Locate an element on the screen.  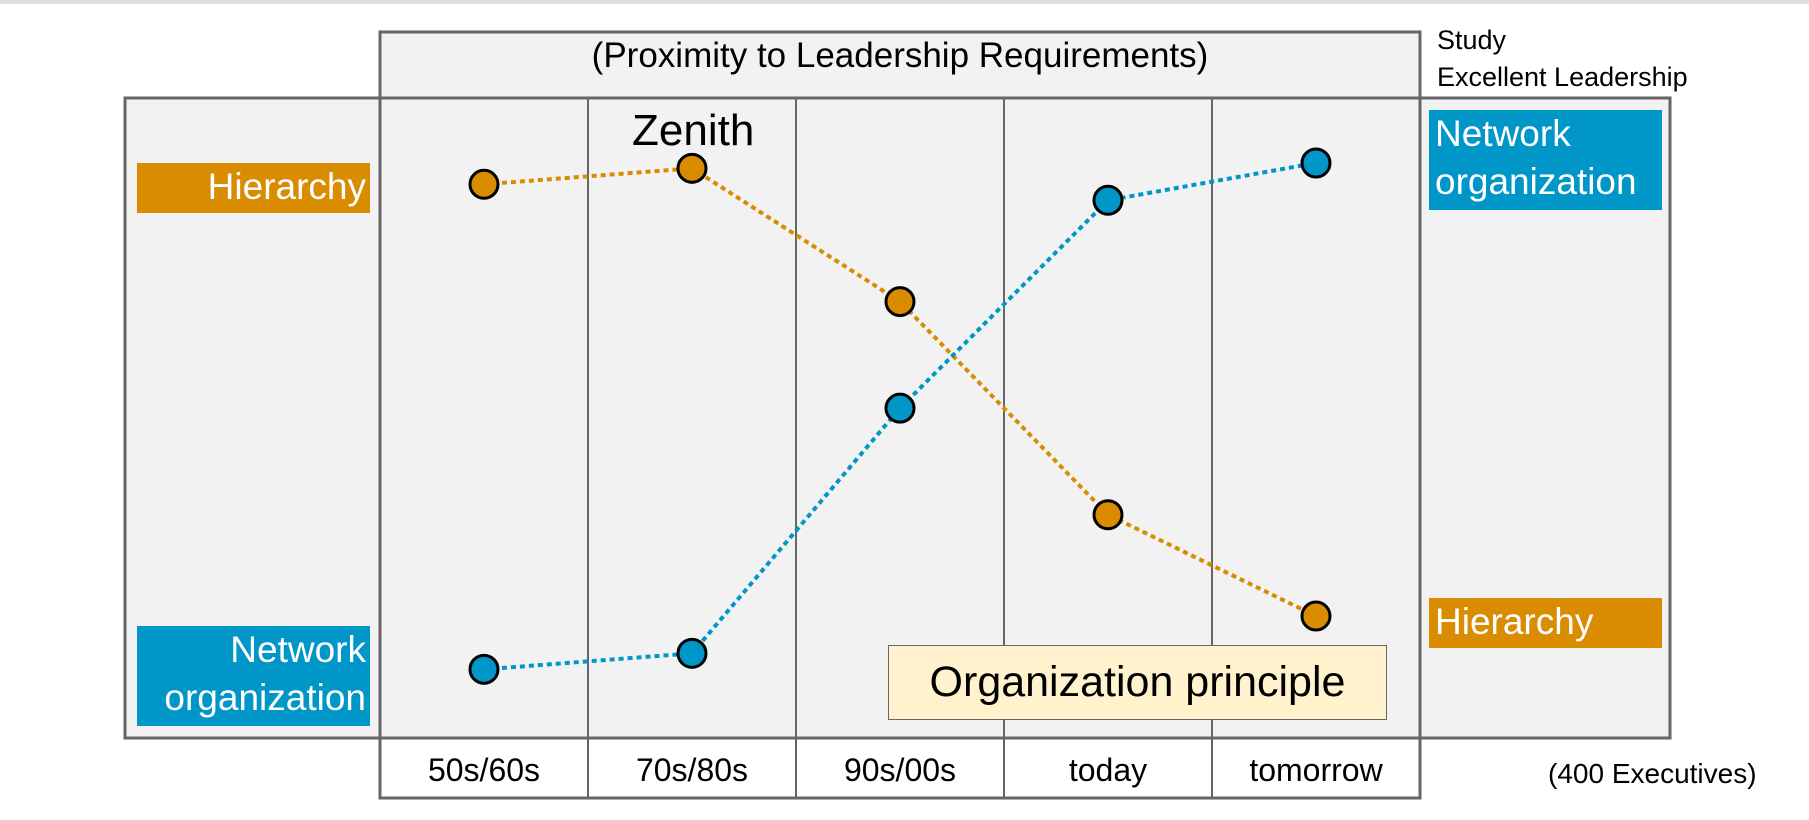
study-label: Study Excellent Leadership is located at coordinates (1562, 59).